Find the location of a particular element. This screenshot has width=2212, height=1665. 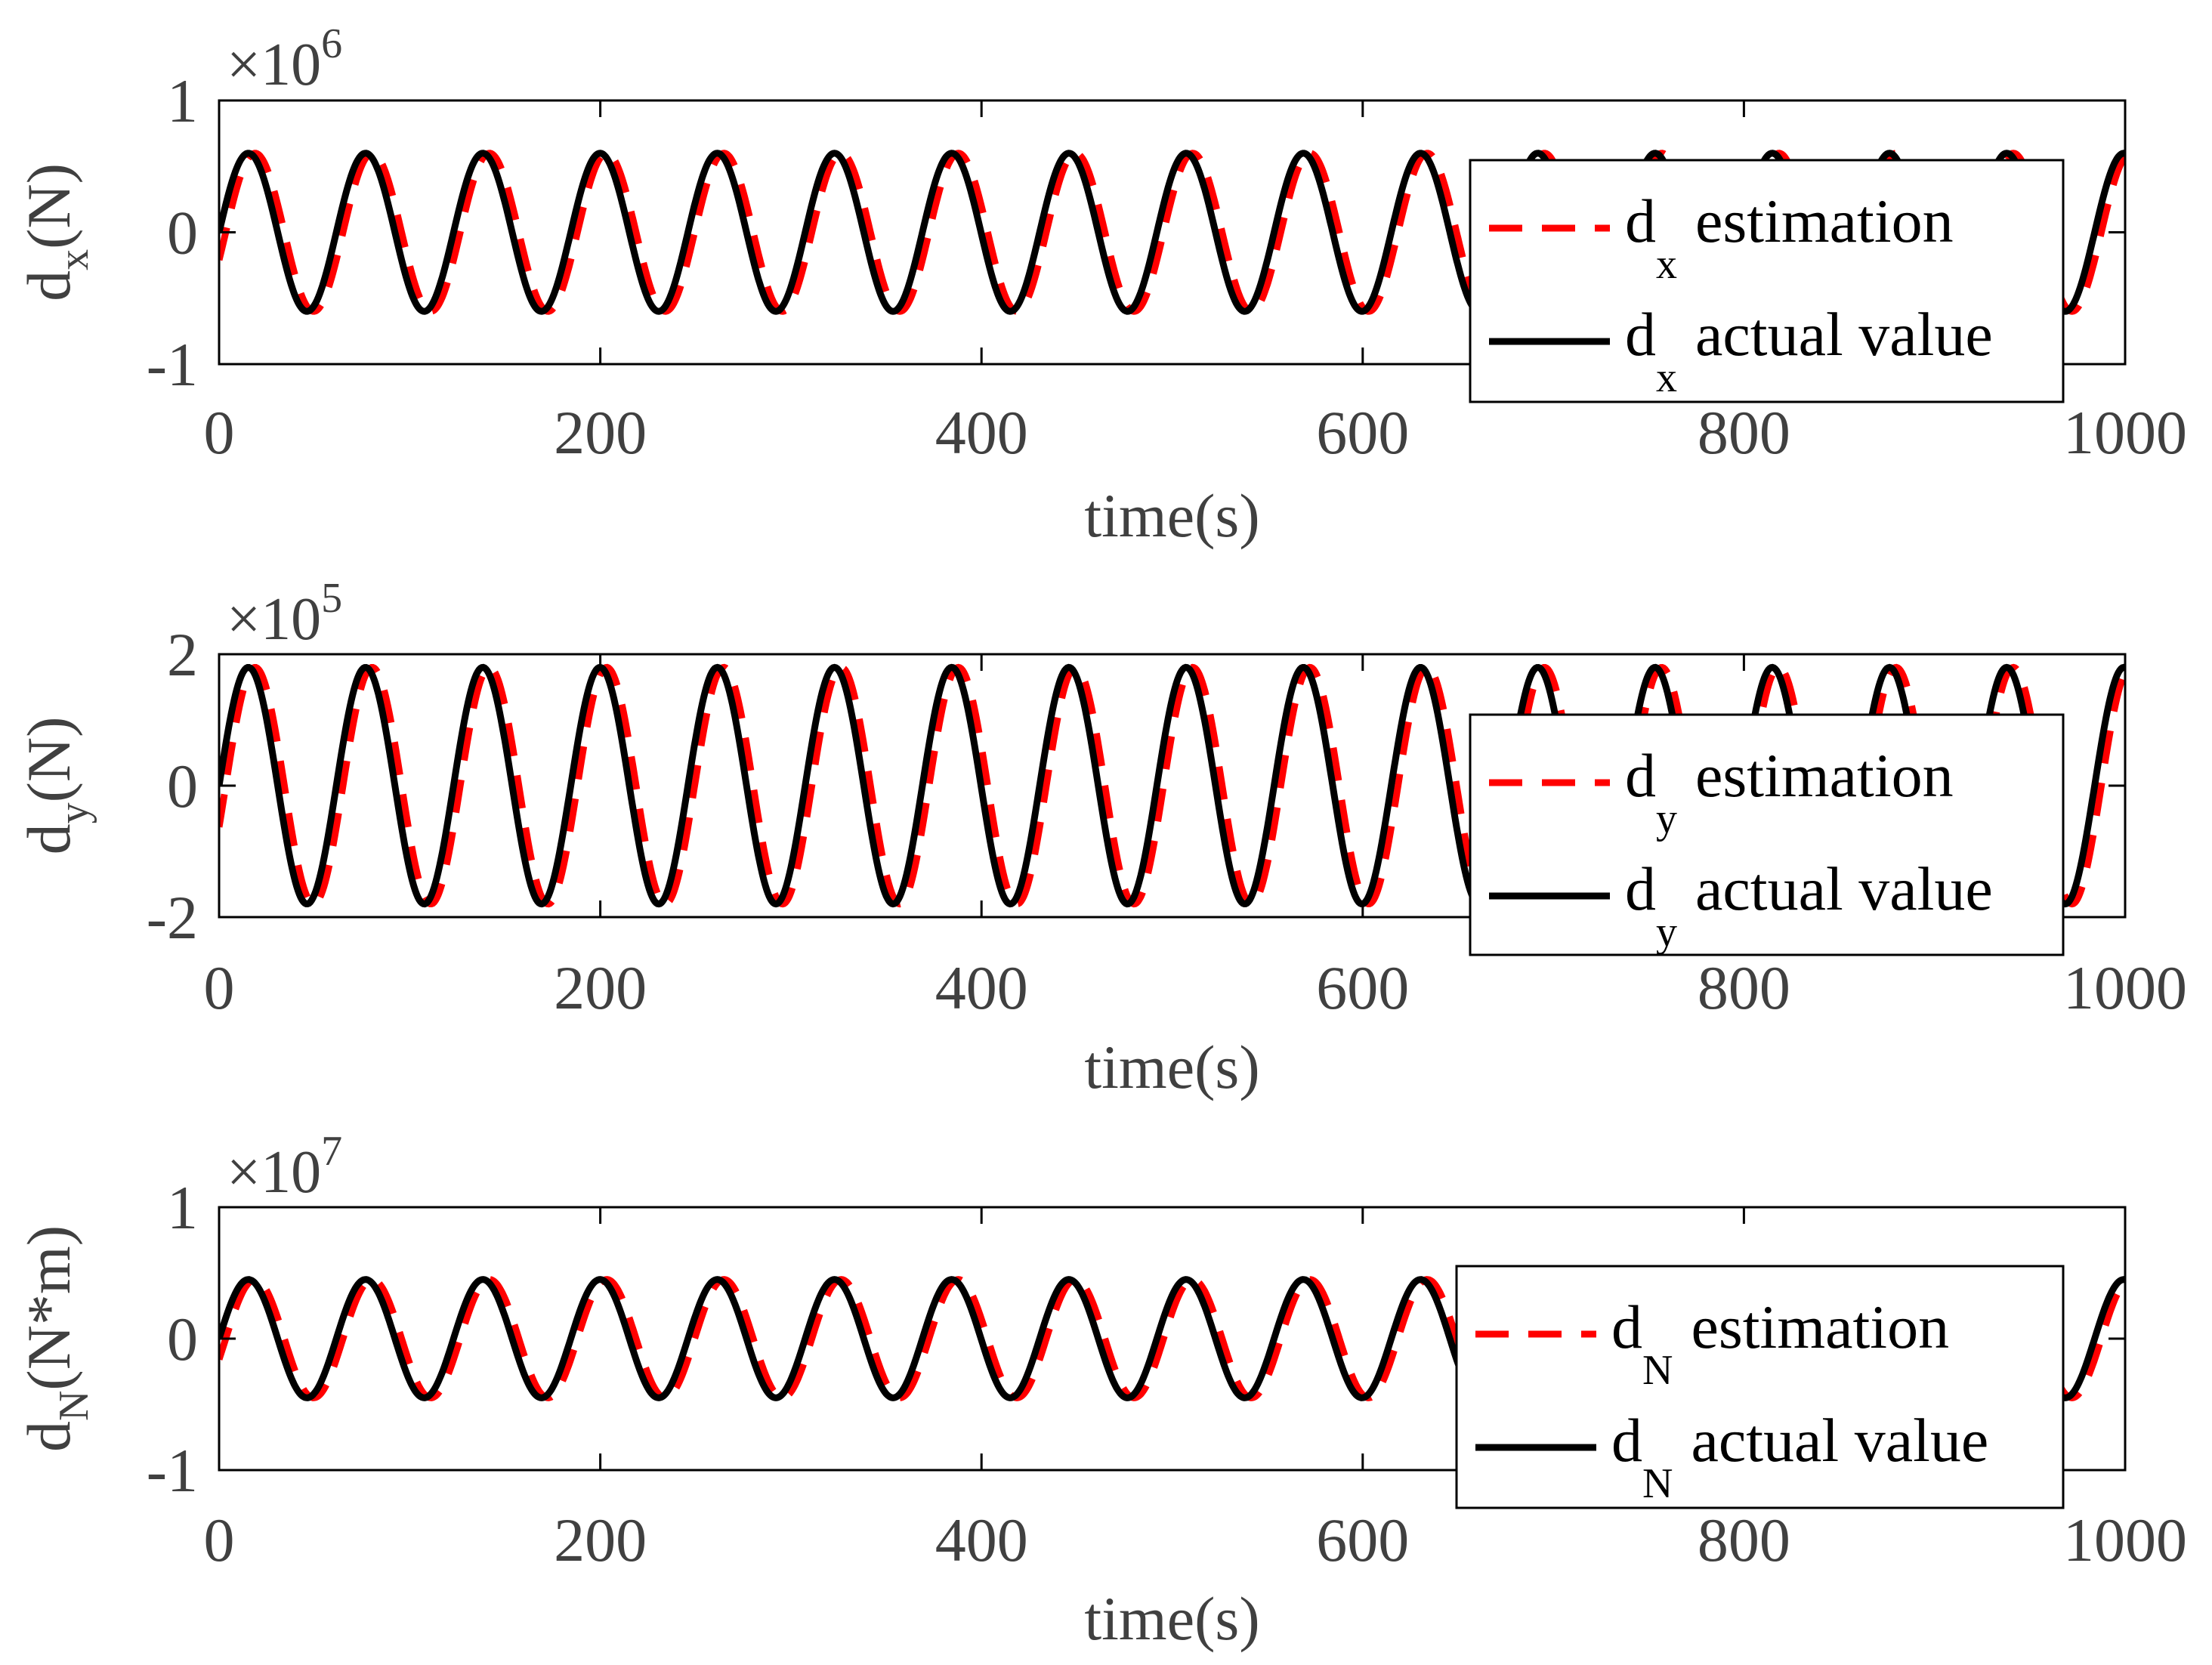

y-tick-label: -2 is located at coordinates (172, 917).